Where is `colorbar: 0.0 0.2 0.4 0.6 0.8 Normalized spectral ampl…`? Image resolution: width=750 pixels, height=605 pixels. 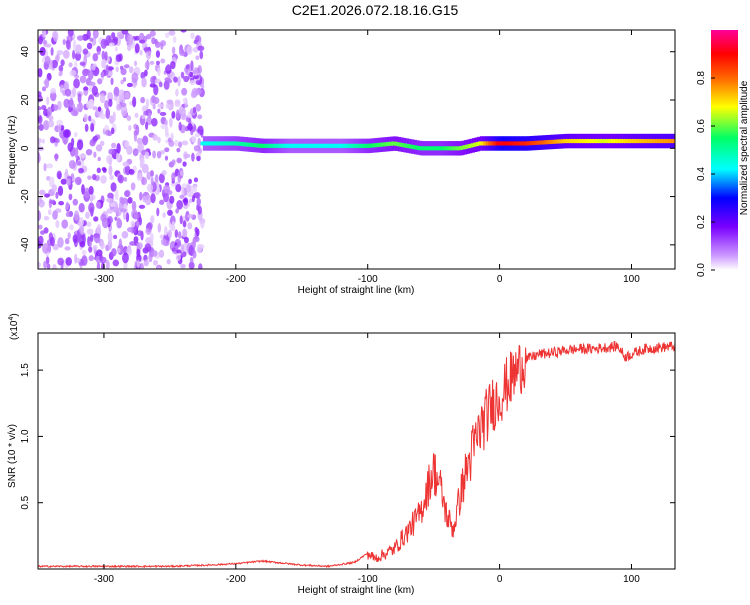 colorbar: 0.0 0.2 0.4 0.6 0.8 Normalized spectral ampl… is located at coordinates (723, 153).